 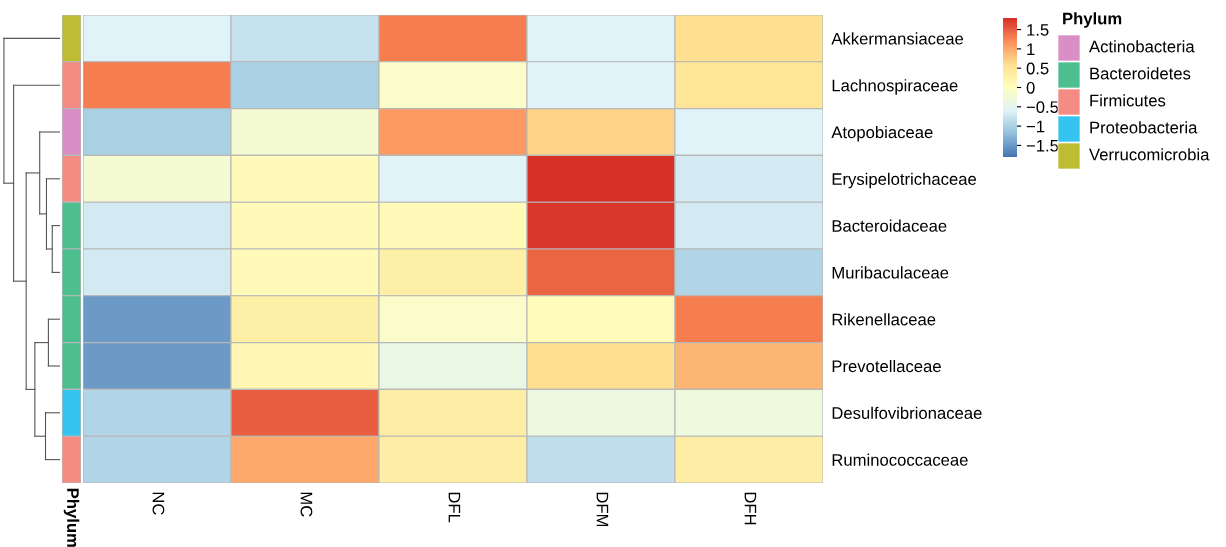 I want to click on y-tick-label: Prevotellaceae, so click(x=886, y=366).